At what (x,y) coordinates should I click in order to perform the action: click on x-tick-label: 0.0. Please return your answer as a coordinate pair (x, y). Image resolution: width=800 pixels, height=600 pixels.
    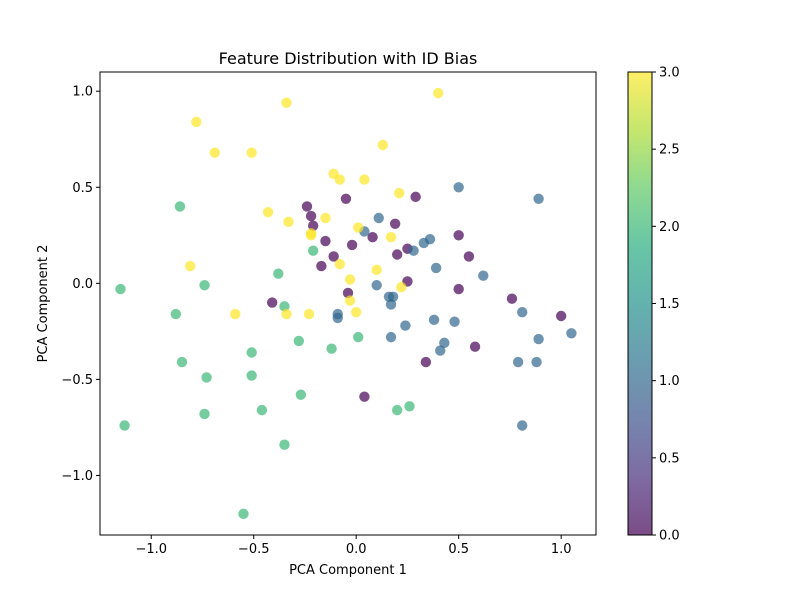
    Looking at the image, I should click on (356, 549).